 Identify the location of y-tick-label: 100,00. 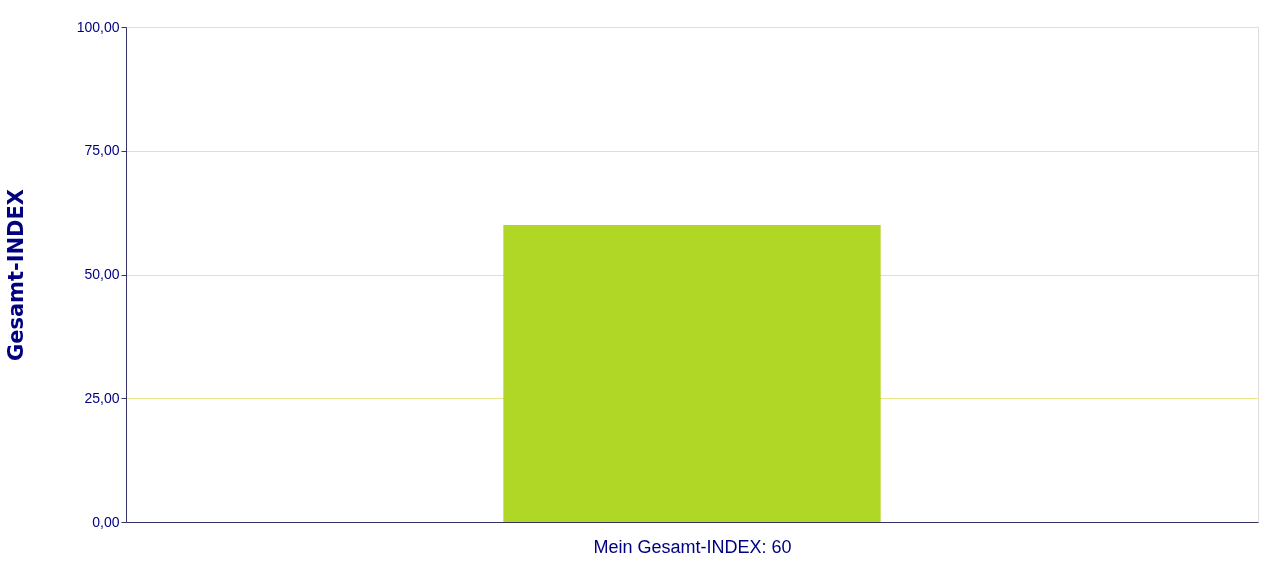
(98, 26).